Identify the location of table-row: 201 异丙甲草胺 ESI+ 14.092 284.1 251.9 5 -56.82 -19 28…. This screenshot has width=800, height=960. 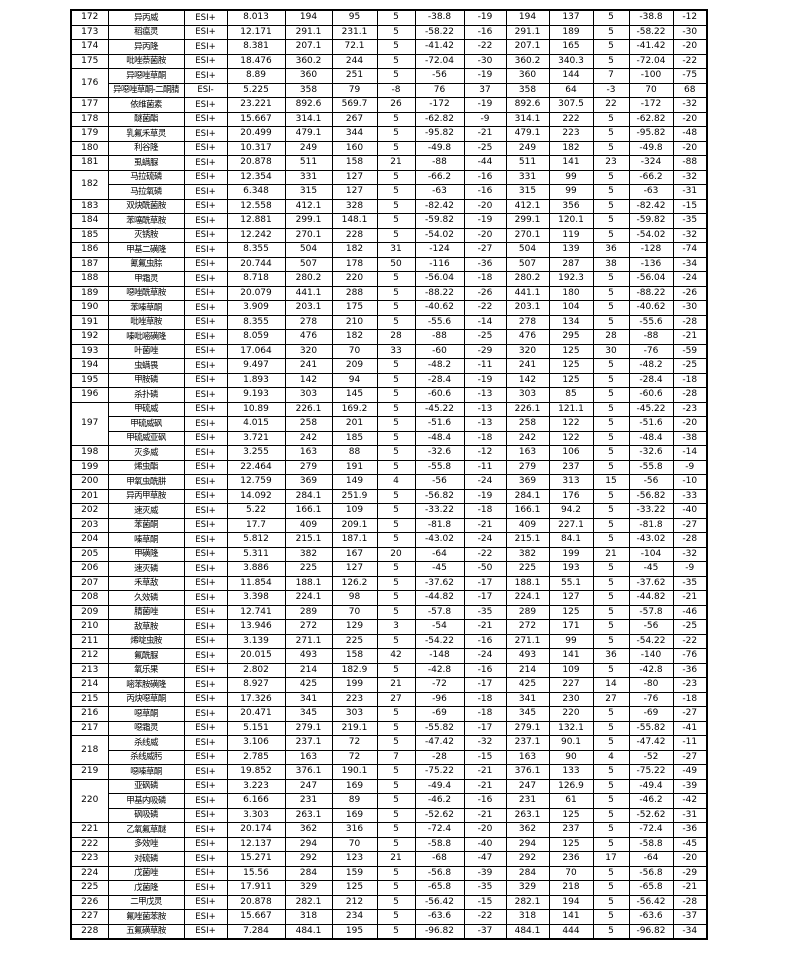
(389, 496).